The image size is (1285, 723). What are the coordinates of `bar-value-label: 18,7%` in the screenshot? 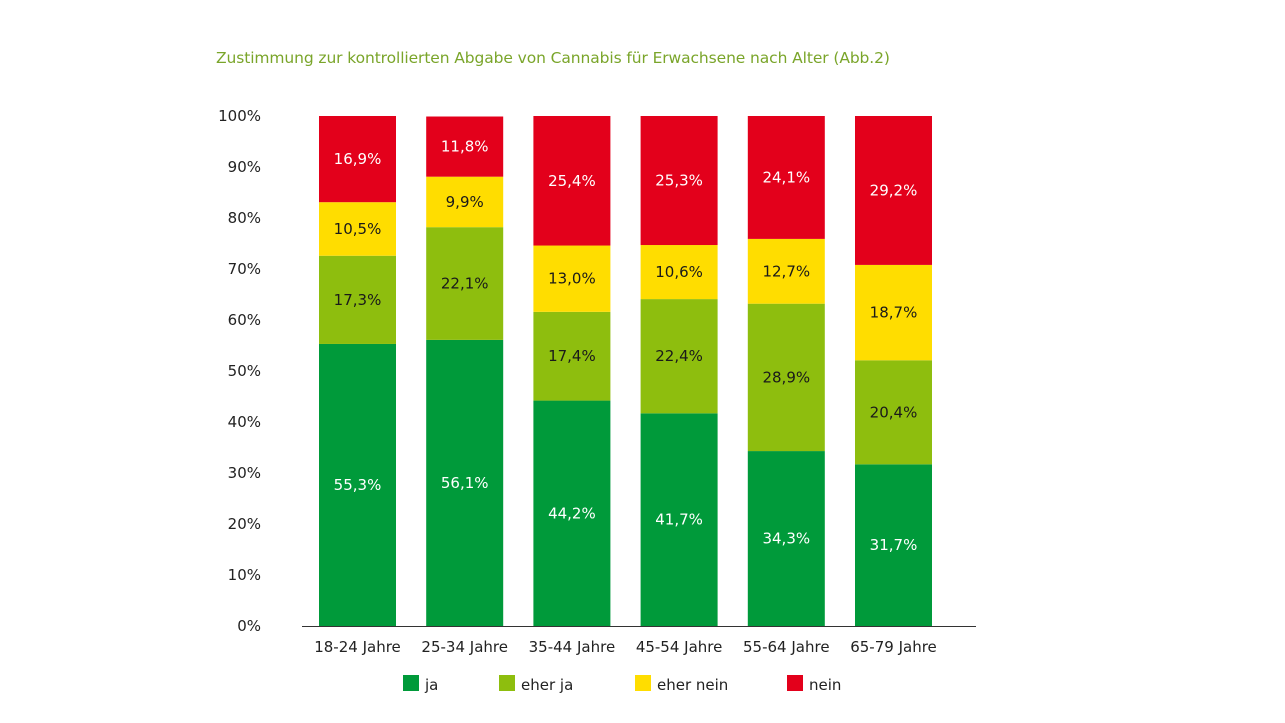 It's located at (894, 313).